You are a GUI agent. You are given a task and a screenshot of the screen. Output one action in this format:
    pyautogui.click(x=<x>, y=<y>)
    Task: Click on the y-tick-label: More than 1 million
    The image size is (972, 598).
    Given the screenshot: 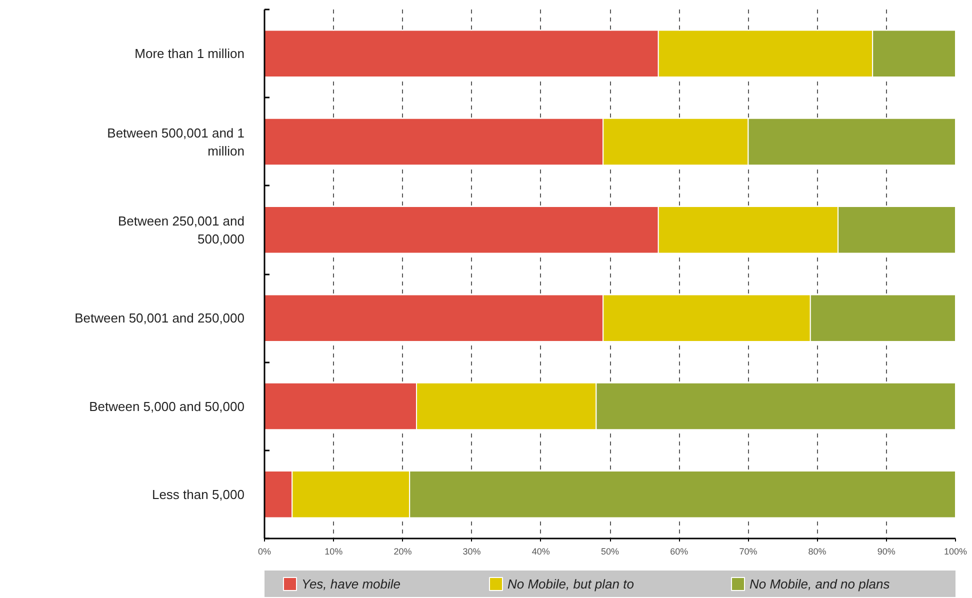 What is the action you would take?
    pyautogui.click(x=189, y=54)
    